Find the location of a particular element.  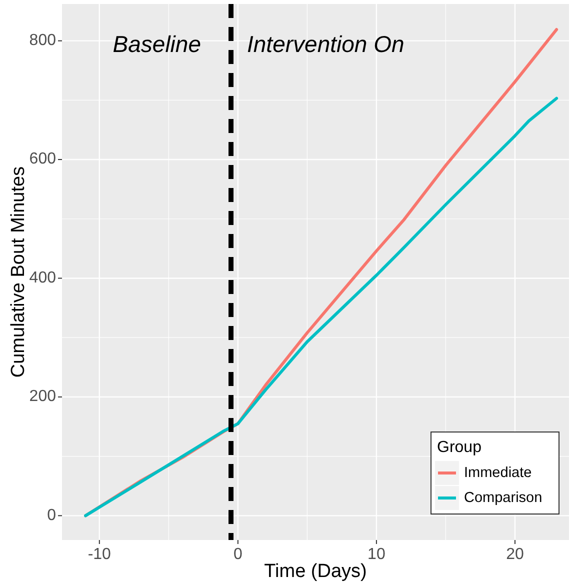

y-tick-label: 600 is located at coordinates (42, 159).